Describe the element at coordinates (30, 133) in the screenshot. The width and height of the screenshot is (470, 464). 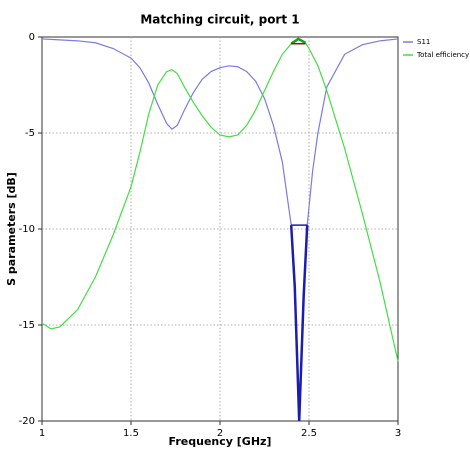
I see `y-tick-label: -5` at that location.